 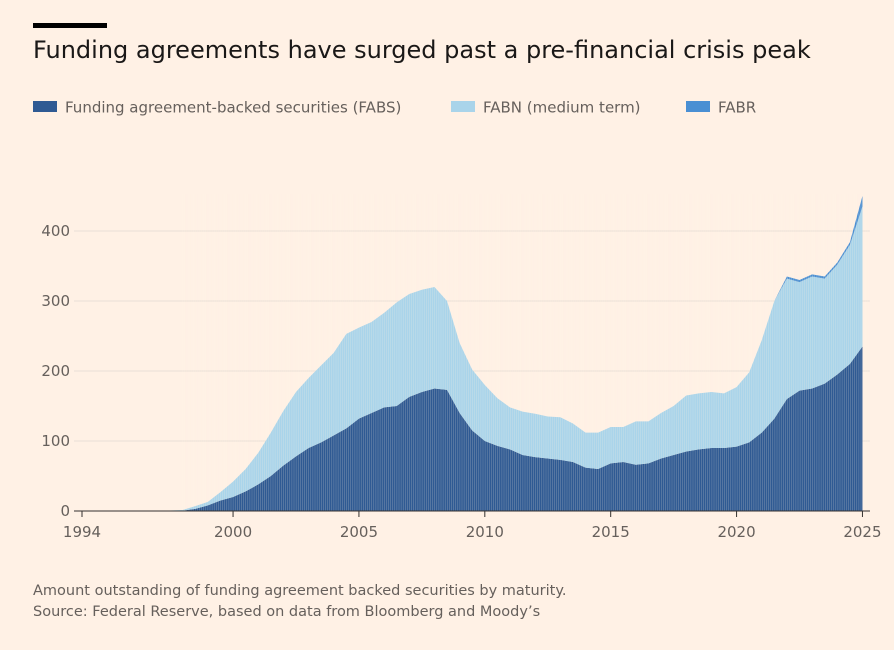 I want to click on x-tick-label-2025: 2025, so click(x=862, y=532).